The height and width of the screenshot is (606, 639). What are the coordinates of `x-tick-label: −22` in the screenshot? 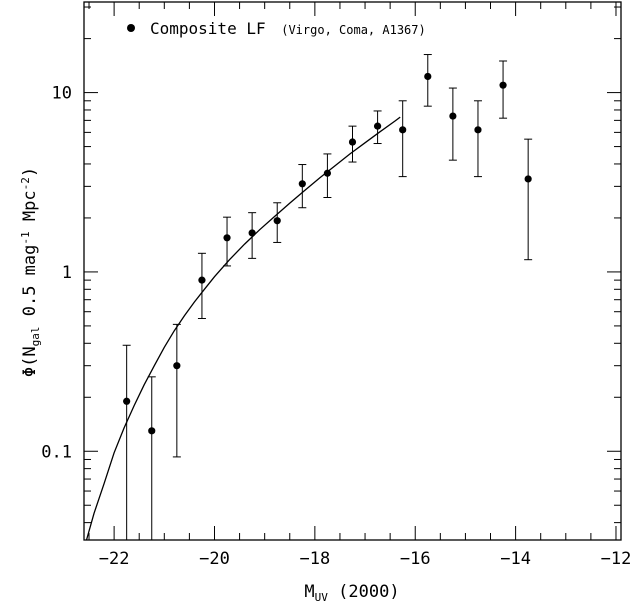 It's located at (114, 559).